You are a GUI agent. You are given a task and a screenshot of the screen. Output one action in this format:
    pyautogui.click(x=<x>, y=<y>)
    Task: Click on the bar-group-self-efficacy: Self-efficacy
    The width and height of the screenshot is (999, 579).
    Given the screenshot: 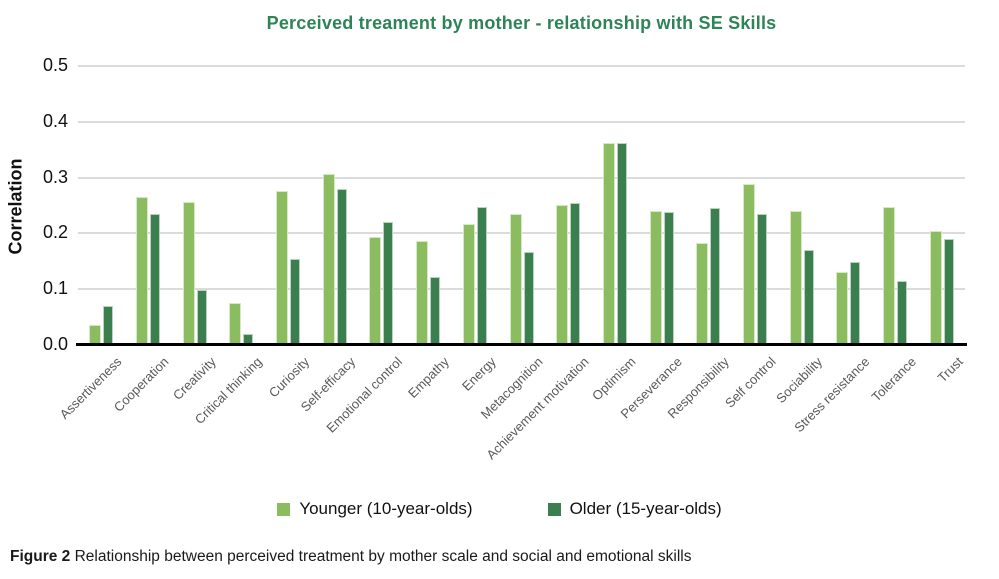 What is the action you would take?
    pyautogui.click(x=328, y=240)
    